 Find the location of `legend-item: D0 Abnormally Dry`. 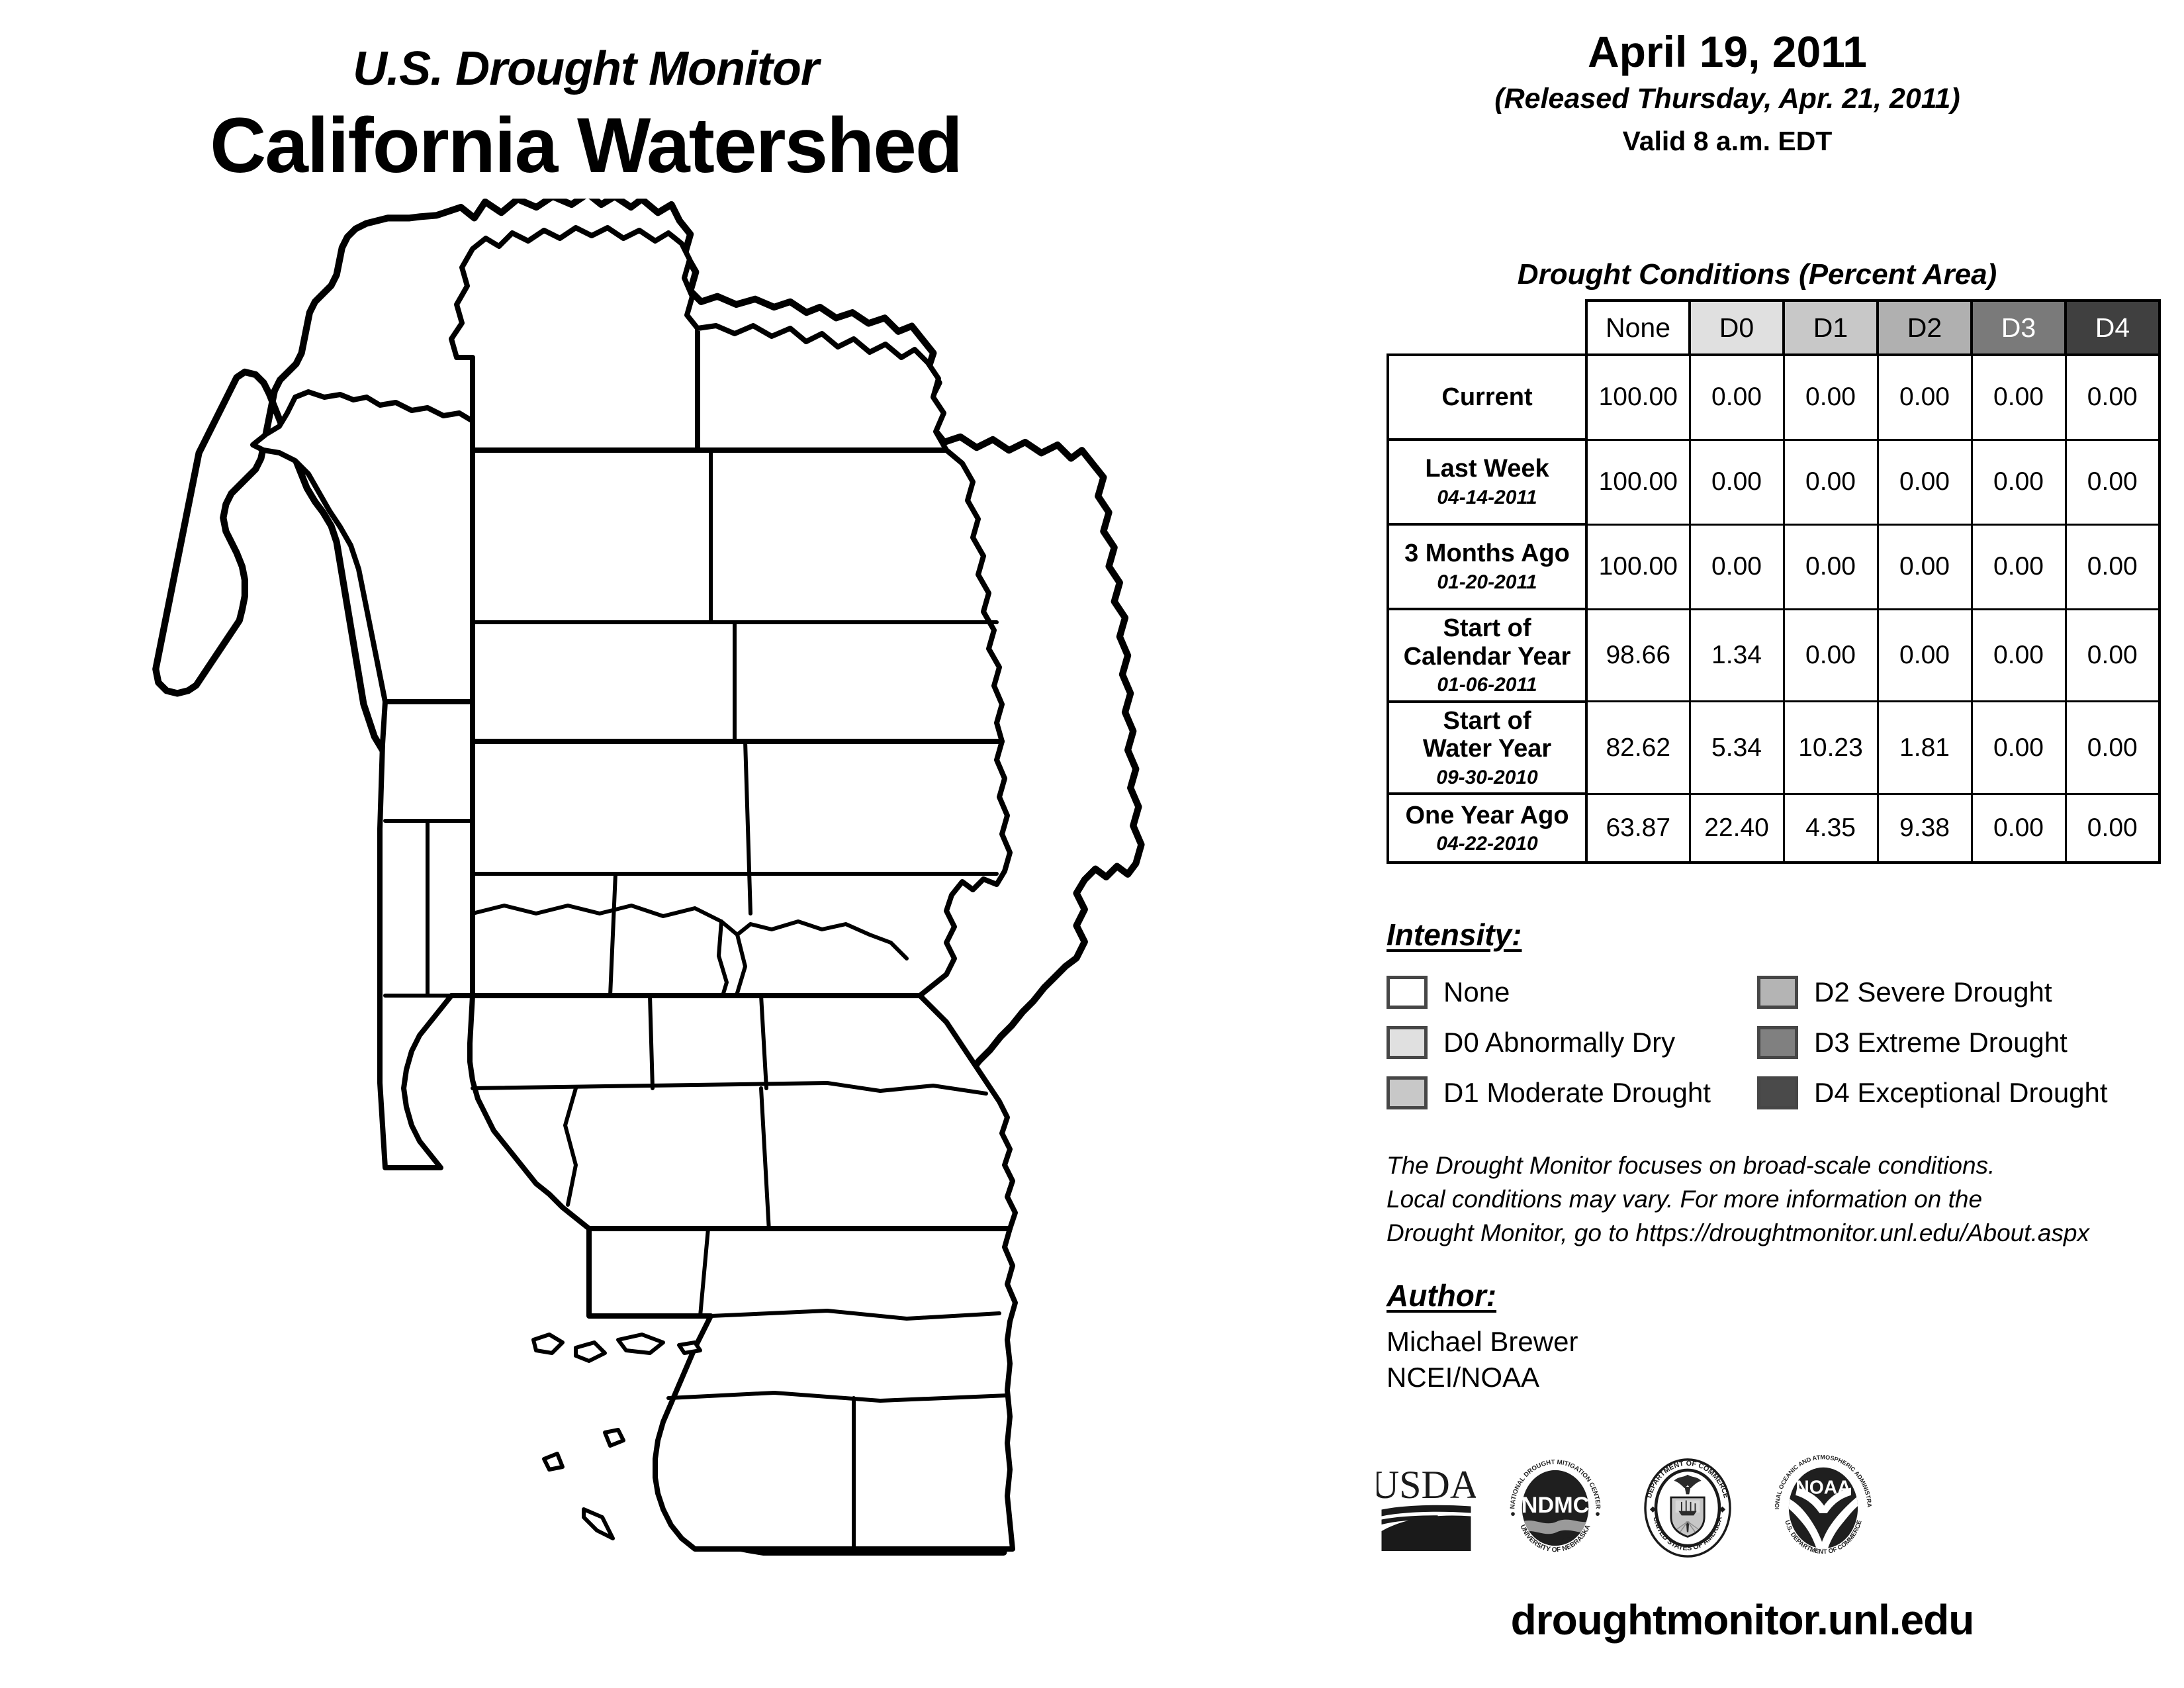

legend-item: D0 Abnormally Dry is located at coordinates (1572, 1042).